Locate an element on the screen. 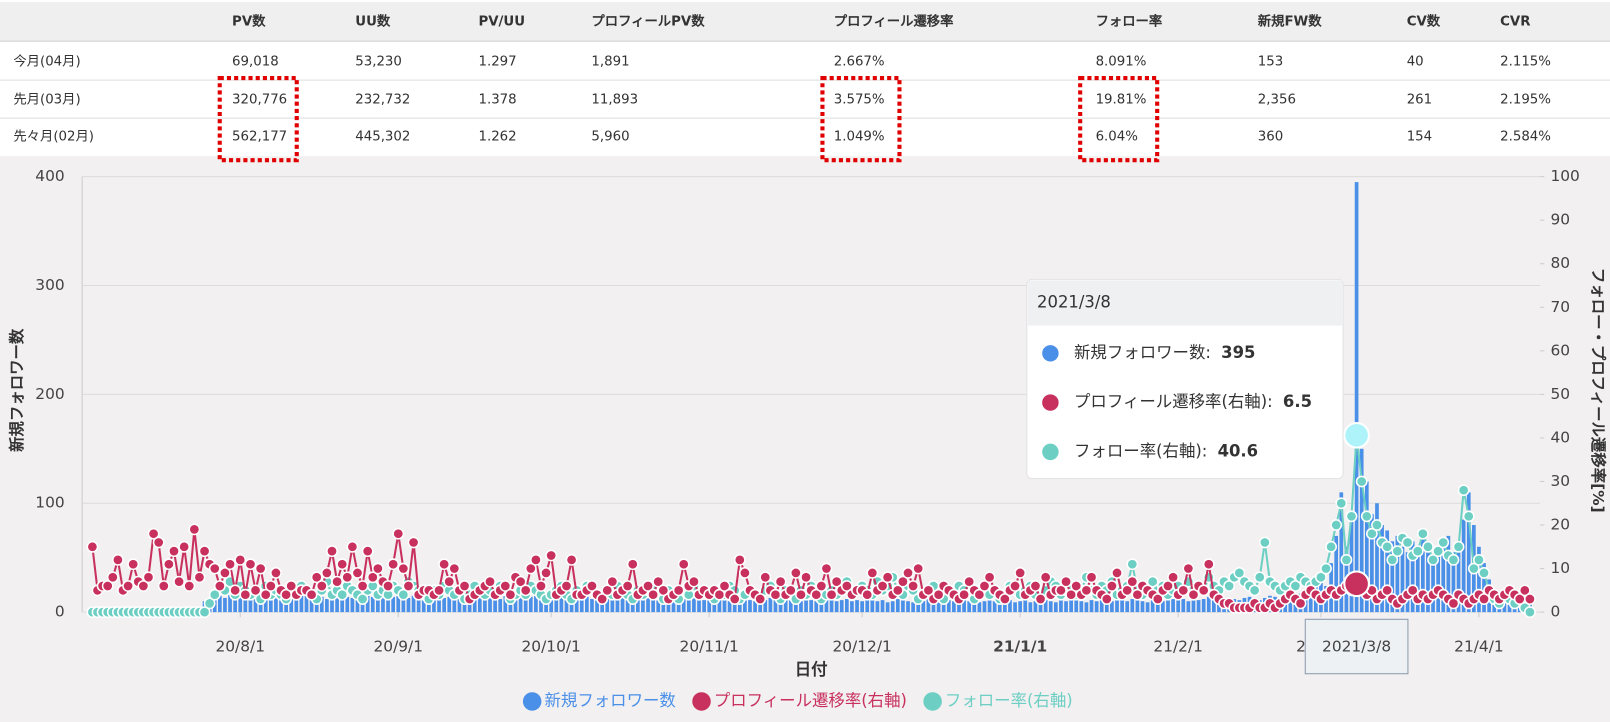 This screenshot has width=1610, height=722. legend-label: フォロー率(右軸) is located at coordinates (1009, 700).